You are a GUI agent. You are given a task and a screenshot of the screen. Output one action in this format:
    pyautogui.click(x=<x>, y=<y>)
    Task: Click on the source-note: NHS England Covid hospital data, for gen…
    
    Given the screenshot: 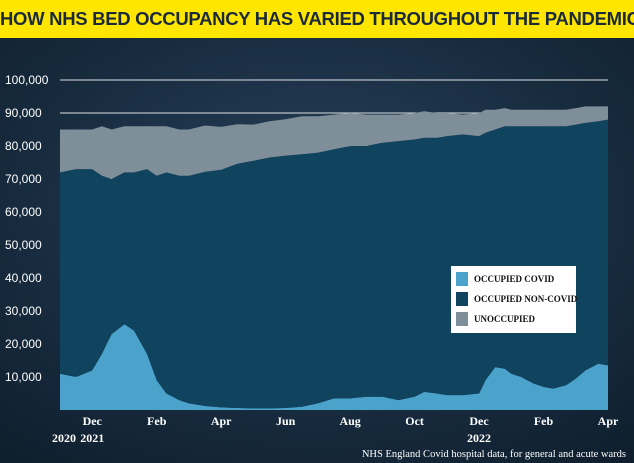 What is the action you would take?
    pyautogui.click(x=494, y=454)
    